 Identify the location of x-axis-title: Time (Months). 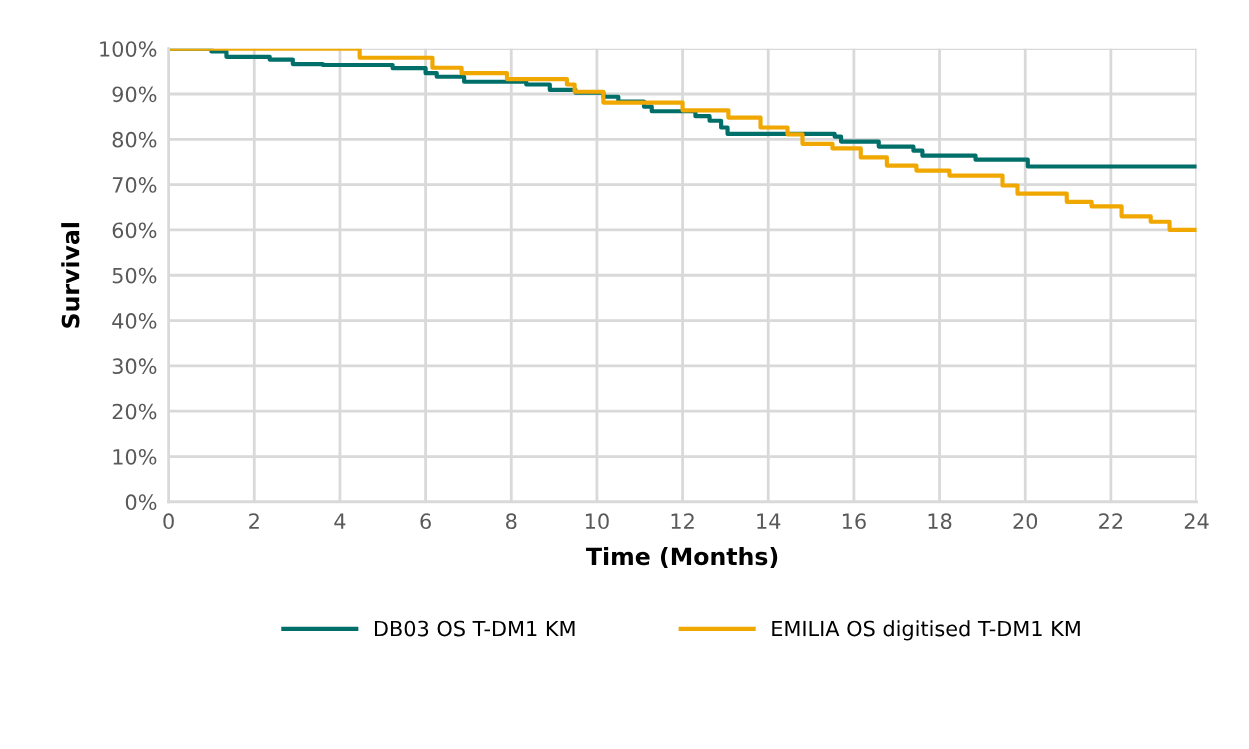
(682, 557).